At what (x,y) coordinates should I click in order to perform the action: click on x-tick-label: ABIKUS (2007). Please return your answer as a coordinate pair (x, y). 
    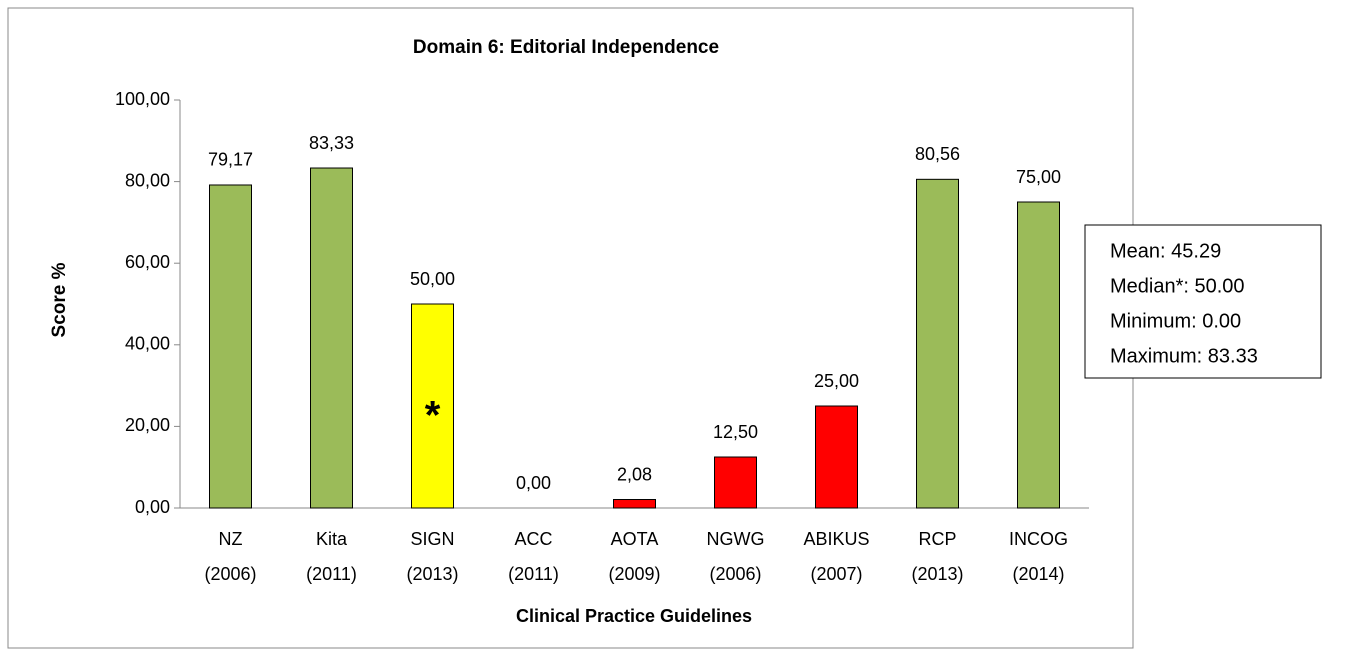
    Looking at the image, I should click on (836, 556).